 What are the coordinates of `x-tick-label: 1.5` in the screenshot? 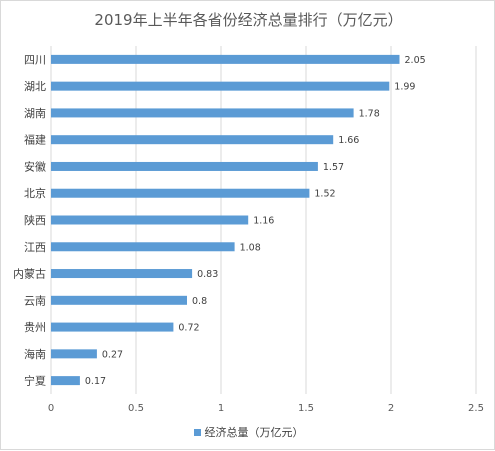 It's located at (306, 408).